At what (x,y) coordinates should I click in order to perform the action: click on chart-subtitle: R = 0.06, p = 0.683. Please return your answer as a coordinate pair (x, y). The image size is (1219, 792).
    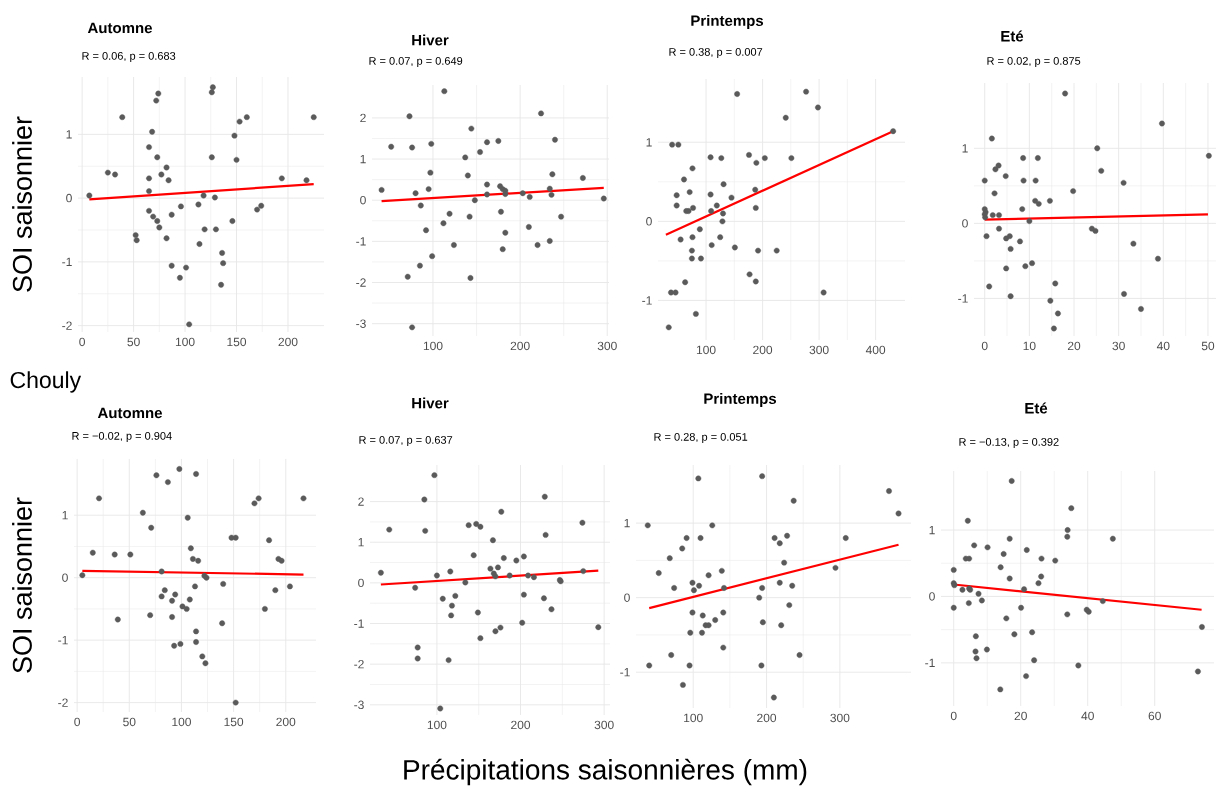
    Looking at the image, I should click on (129, 57).